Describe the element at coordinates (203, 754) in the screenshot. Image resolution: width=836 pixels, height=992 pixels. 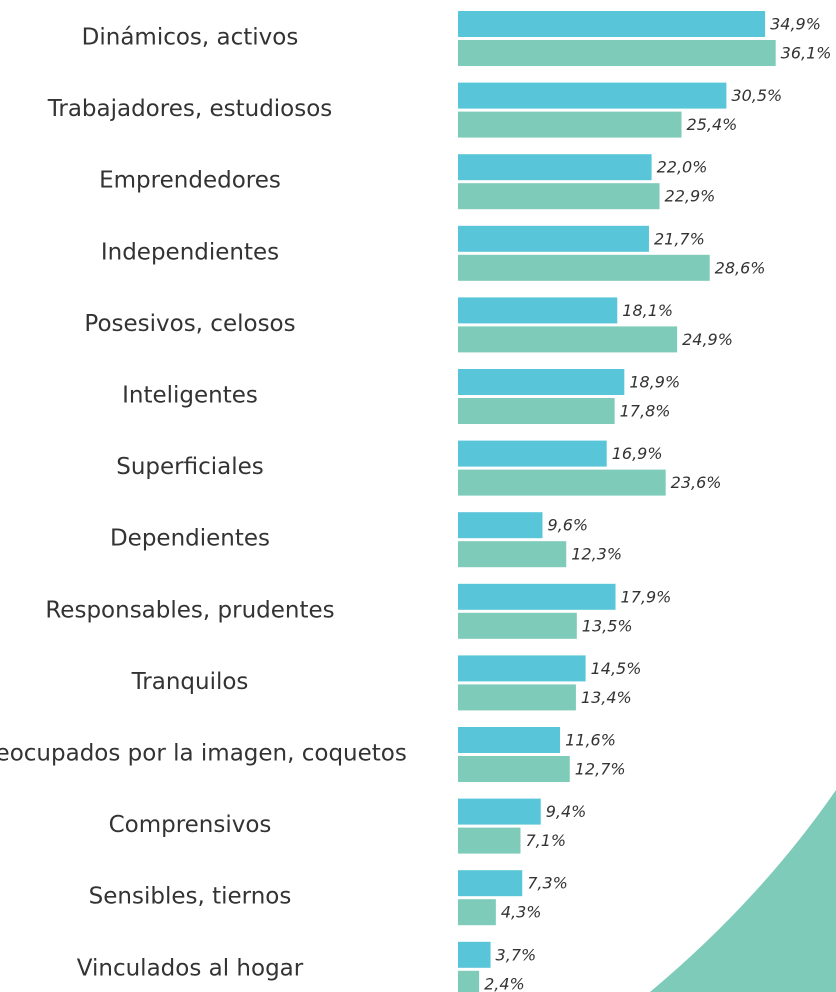
I see `category-label: Preocupados por la imagen, coquetos` at that location.